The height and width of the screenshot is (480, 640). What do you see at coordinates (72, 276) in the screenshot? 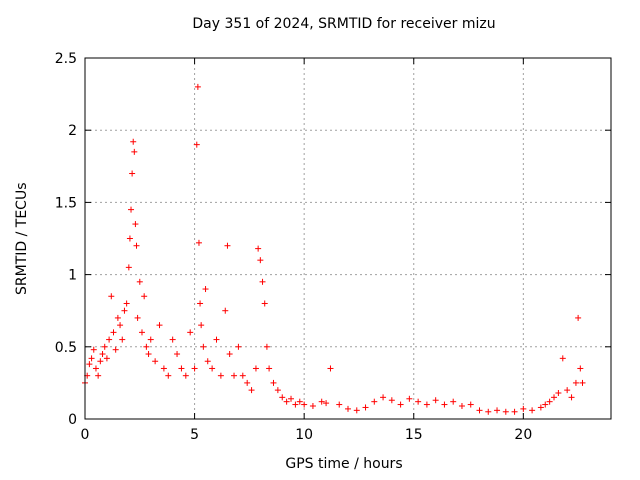
I see `y-tick-label: 1` at bounding box center [72, 276].